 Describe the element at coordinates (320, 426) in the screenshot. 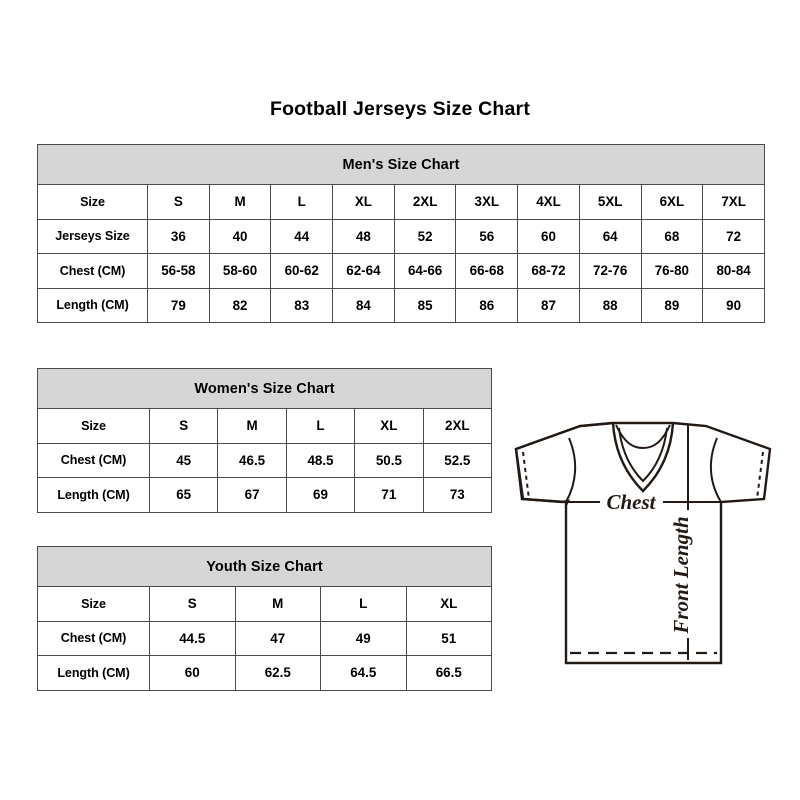

I see `women-size-header-L: L` at that location.